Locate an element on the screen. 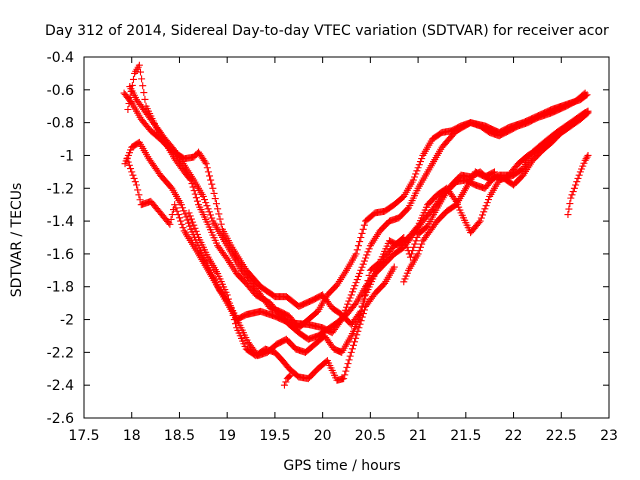 This screenshot has height=480, width=640. x-tick-label: 18.5 is located at coordinates (179, 436).